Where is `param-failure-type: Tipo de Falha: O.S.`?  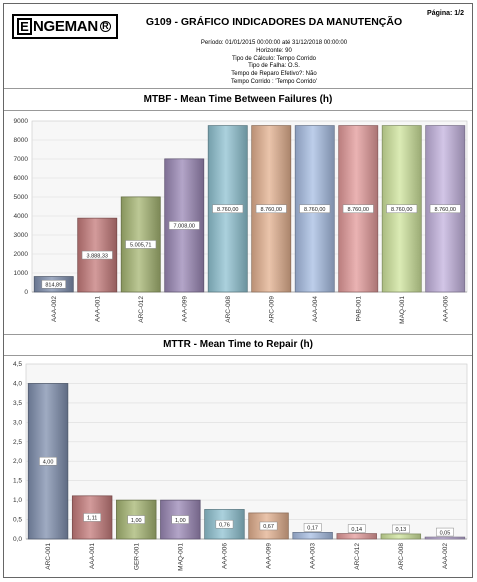 param-failure-type: Tipo de Falha: O.S. is located at coordinates (274, 66).